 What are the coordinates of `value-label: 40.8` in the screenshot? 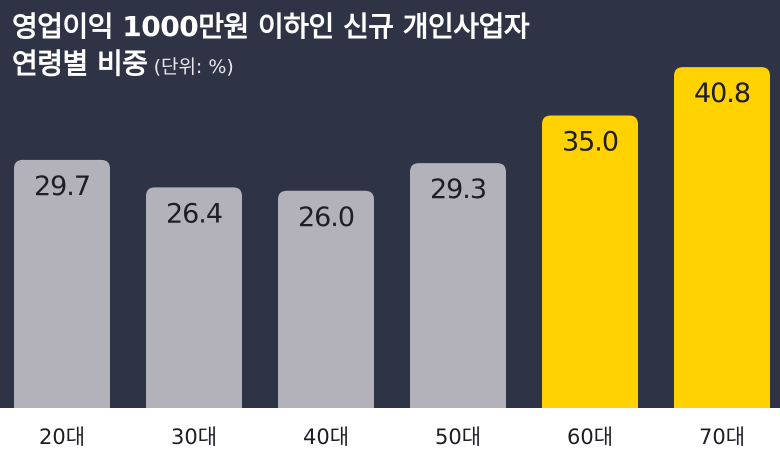 It's located at (722, 93).